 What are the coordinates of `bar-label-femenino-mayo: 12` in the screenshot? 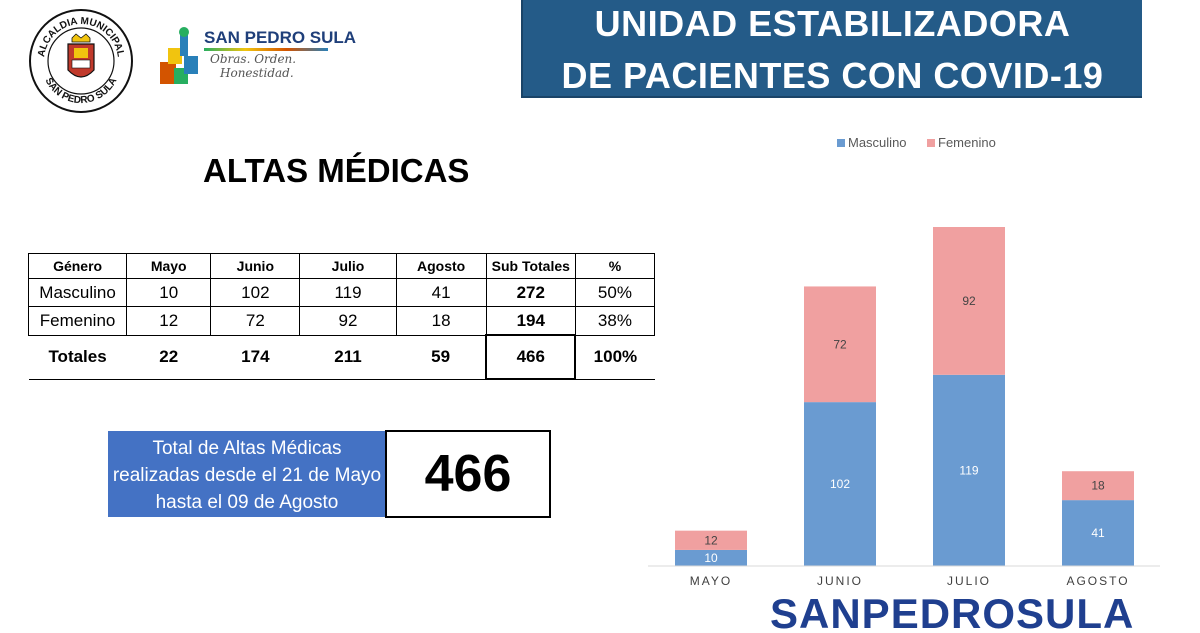 It's located at (711, 540).